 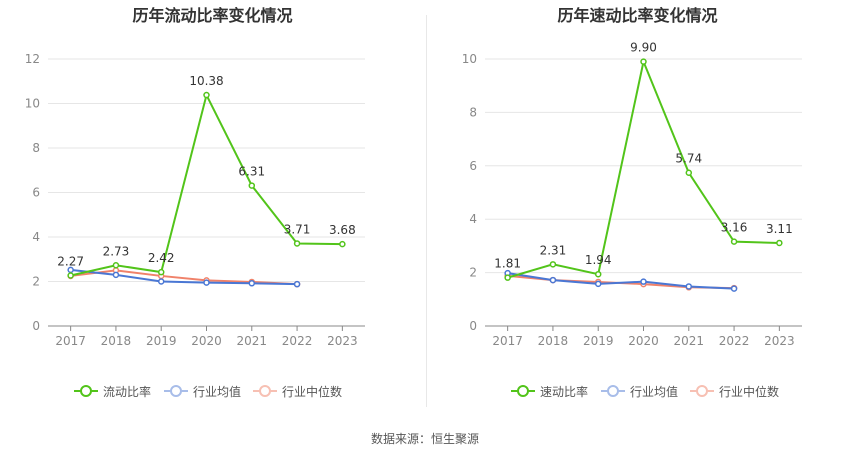 I want to click on legend-item-quick-ratio: 速动比率, so click(x=549, y=391).